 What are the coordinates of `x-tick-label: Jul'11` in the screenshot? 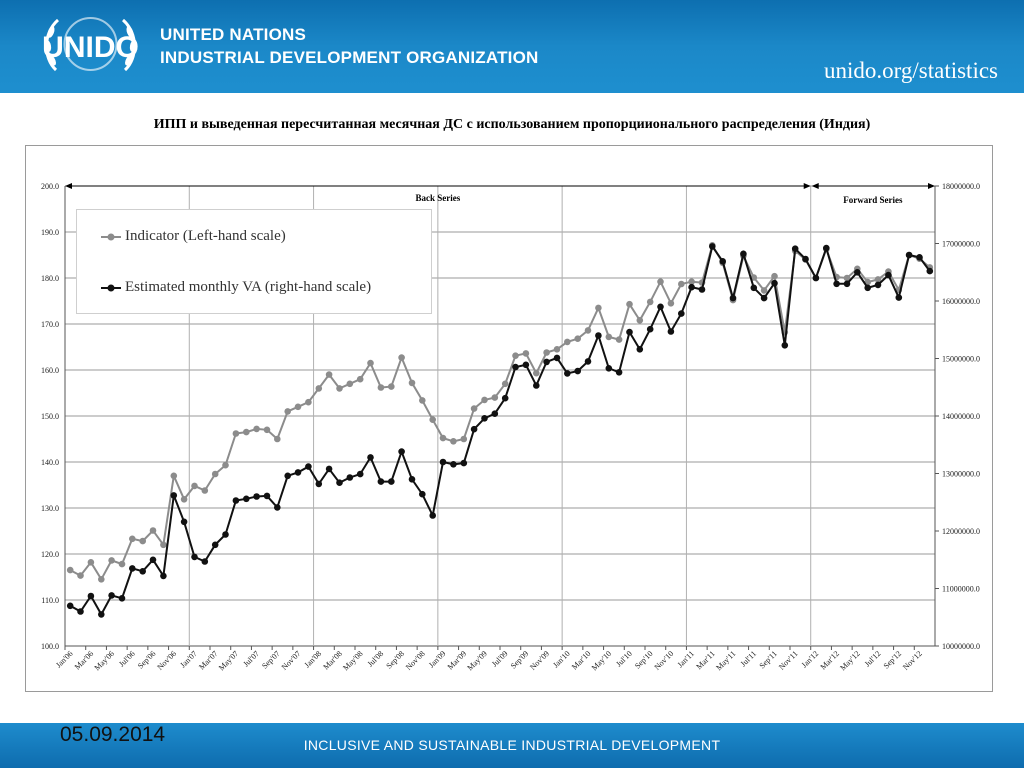 It's located at (748, 658).